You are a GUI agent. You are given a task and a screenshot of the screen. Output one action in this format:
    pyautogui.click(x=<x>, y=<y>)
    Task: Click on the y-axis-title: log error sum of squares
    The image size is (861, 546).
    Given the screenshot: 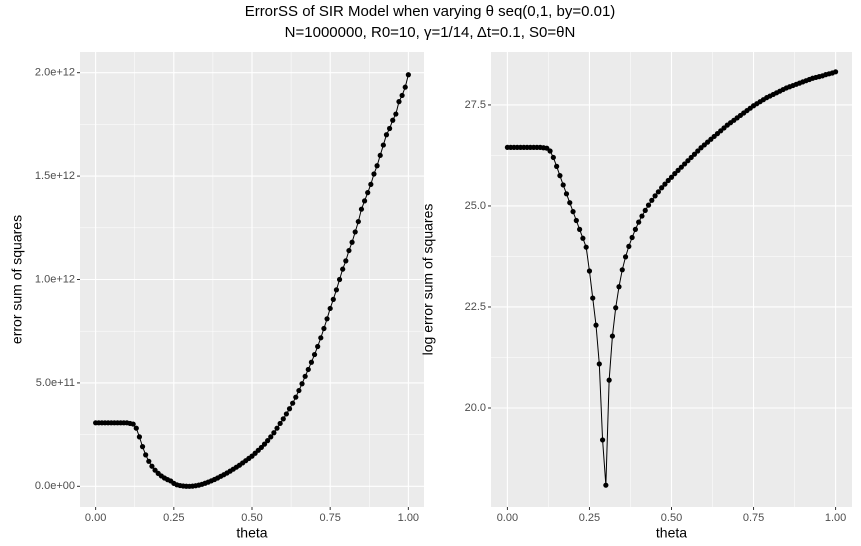 What is the action you would take?
    pyautogui.click(x=428, y=280)
    